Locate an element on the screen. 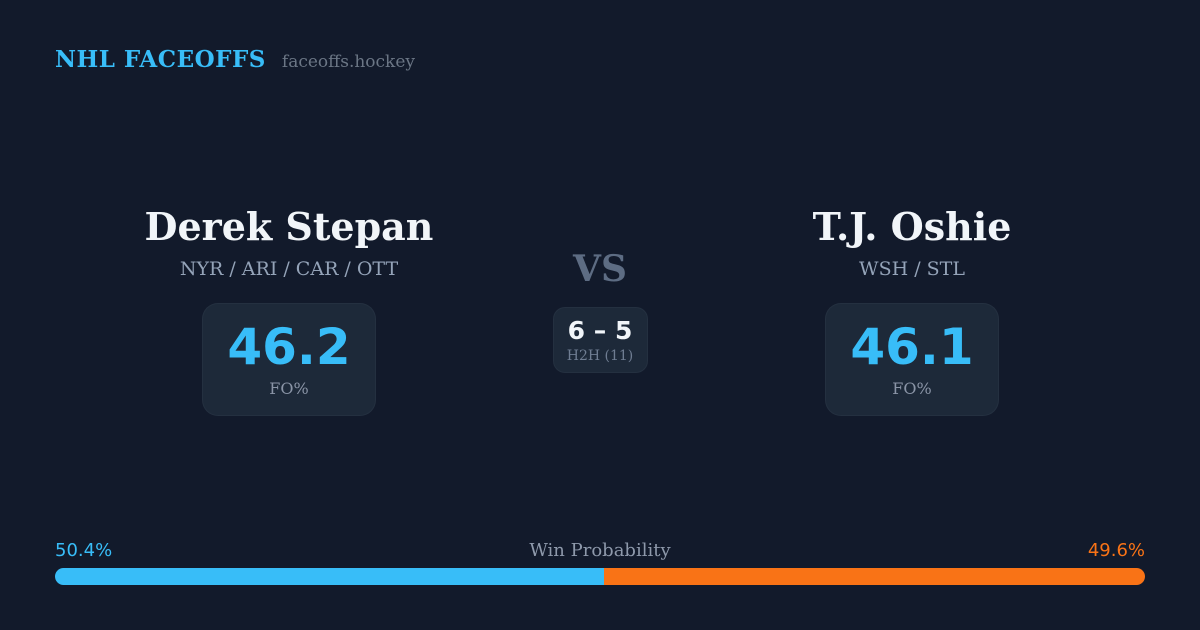 This screenshot has width=1200, height=630. player-right-fo-panel: 46.1 FO% is located at coordinates (912, 359).